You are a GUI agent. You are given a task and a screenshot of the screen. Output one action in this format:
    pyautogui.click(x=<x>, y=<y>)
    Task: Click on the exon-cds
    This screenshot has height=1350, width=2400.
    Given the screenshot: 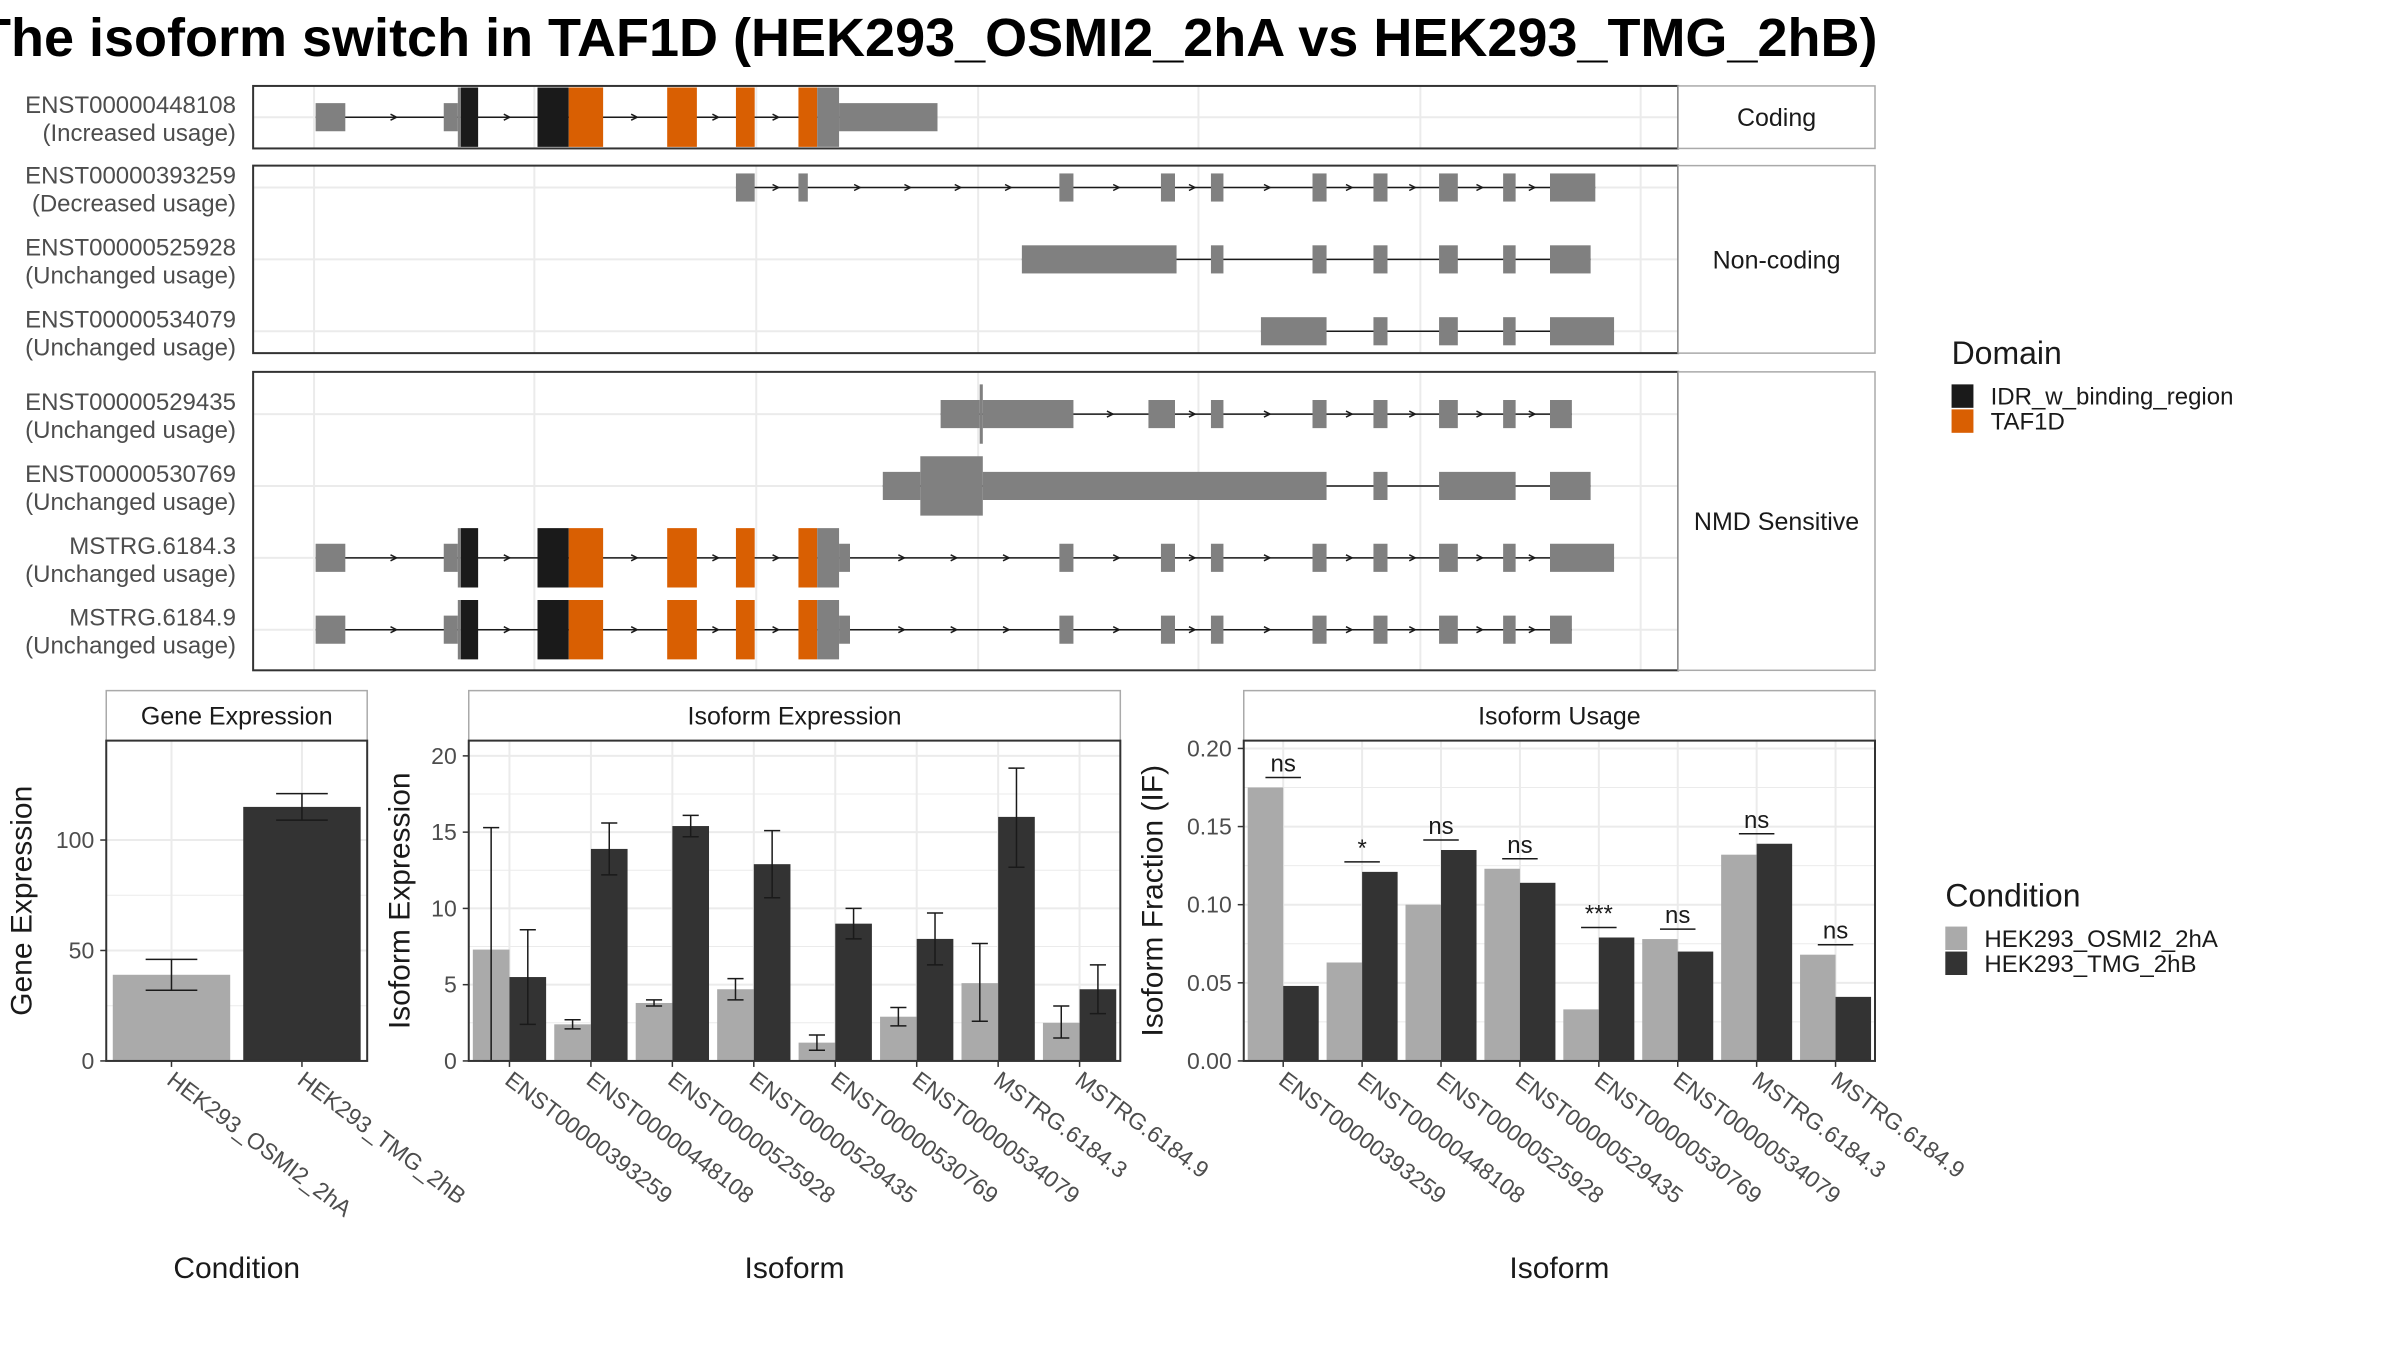 What is the action you would take?
    pyautogui.click(x=459, y=558)
    